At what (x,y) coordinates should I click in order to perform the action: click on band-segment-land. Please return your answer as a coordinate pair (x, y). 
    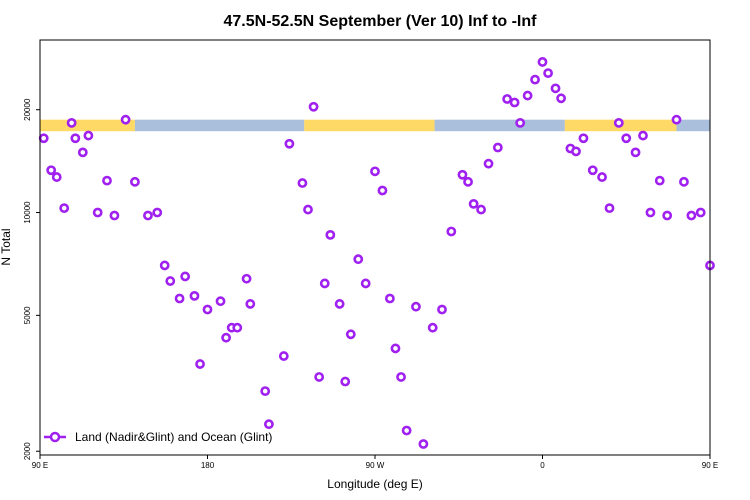
    Looking at the image, I should click on (87, 125).